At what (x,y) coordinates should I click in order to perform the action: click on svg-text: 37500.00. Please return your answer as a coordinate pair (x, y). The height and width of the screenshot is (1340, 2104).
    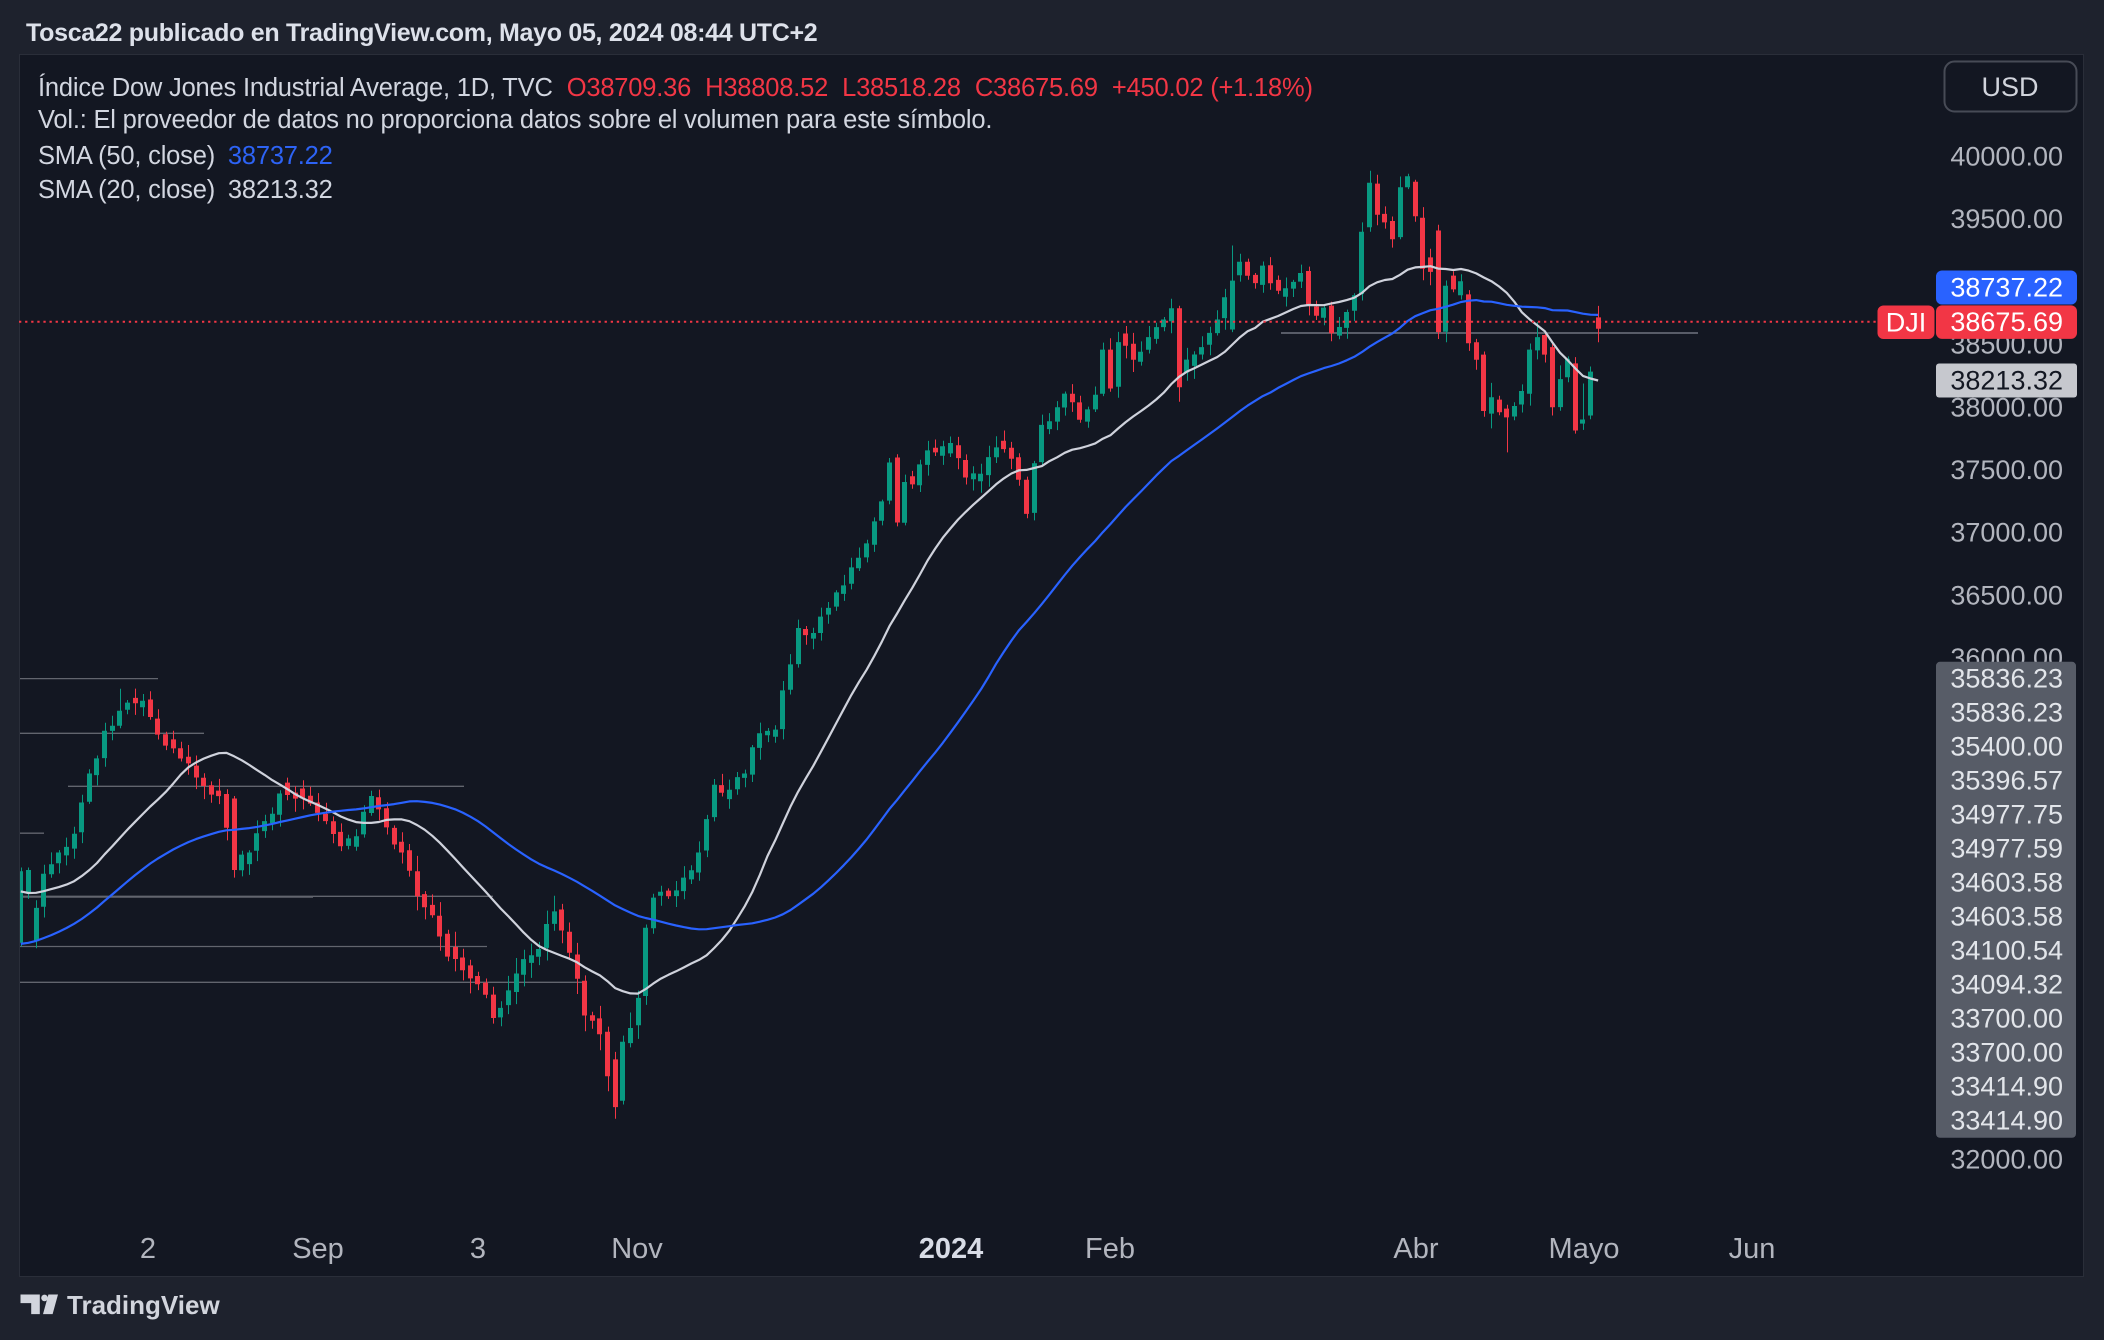
    Looking at the image, I should click on (2006, 470).